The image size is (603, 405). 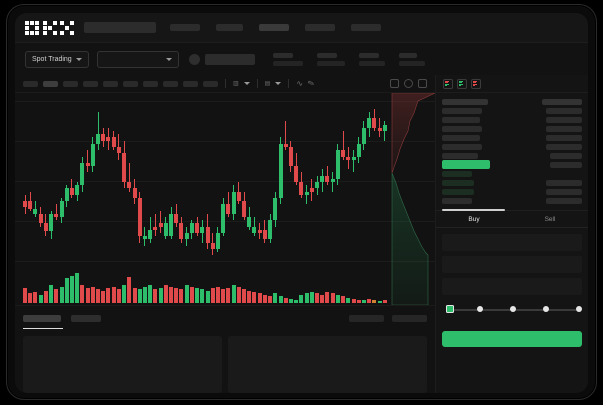 What do you see at coordinates (474, 219) in the screenshot?
I see `tab-buy: Buy` at bounding box center [474, 219].